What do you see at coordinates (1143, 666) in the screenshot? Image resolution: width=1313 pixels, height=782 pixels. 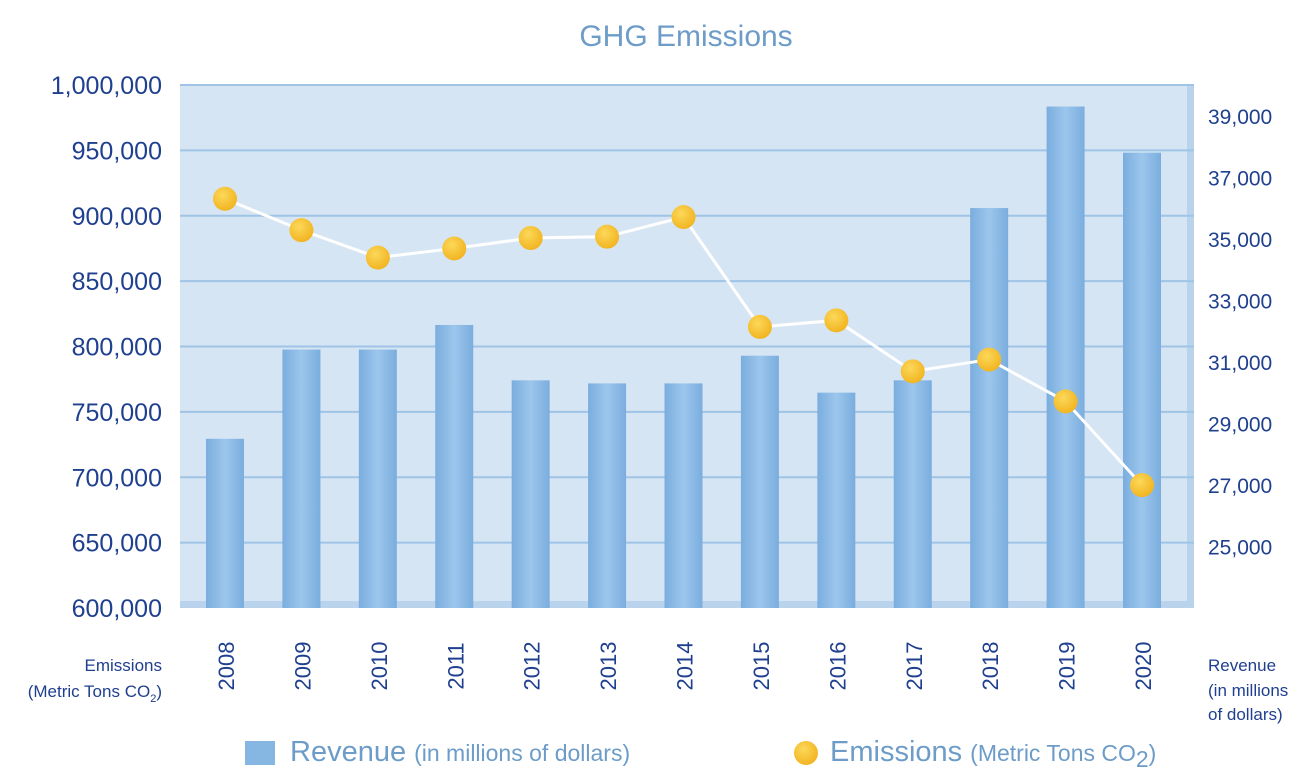 I see `x-tick-label: 2020` at bounding box center [1143, 666].